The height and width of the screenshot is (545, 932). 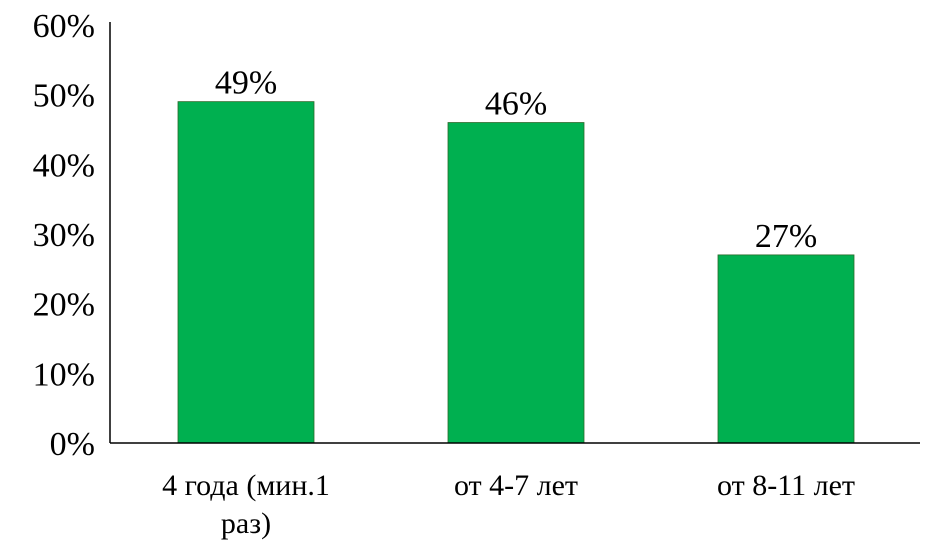 I want to click on y-tick-label: 30%, so click(x=64, y=235).